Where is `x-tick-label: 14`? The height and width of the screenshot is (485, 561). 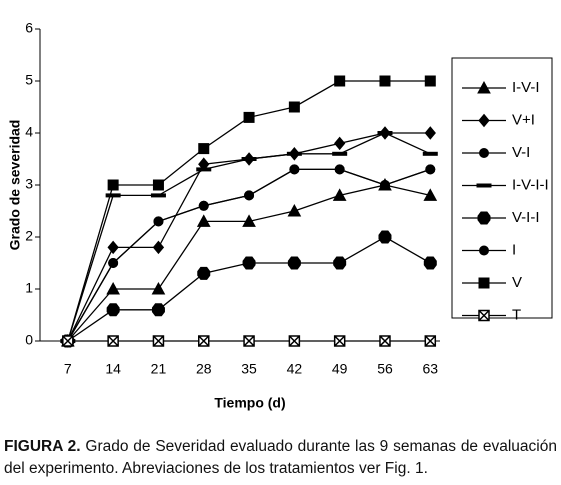
x-tick-label: 14 is located at coordinates (113, 369).